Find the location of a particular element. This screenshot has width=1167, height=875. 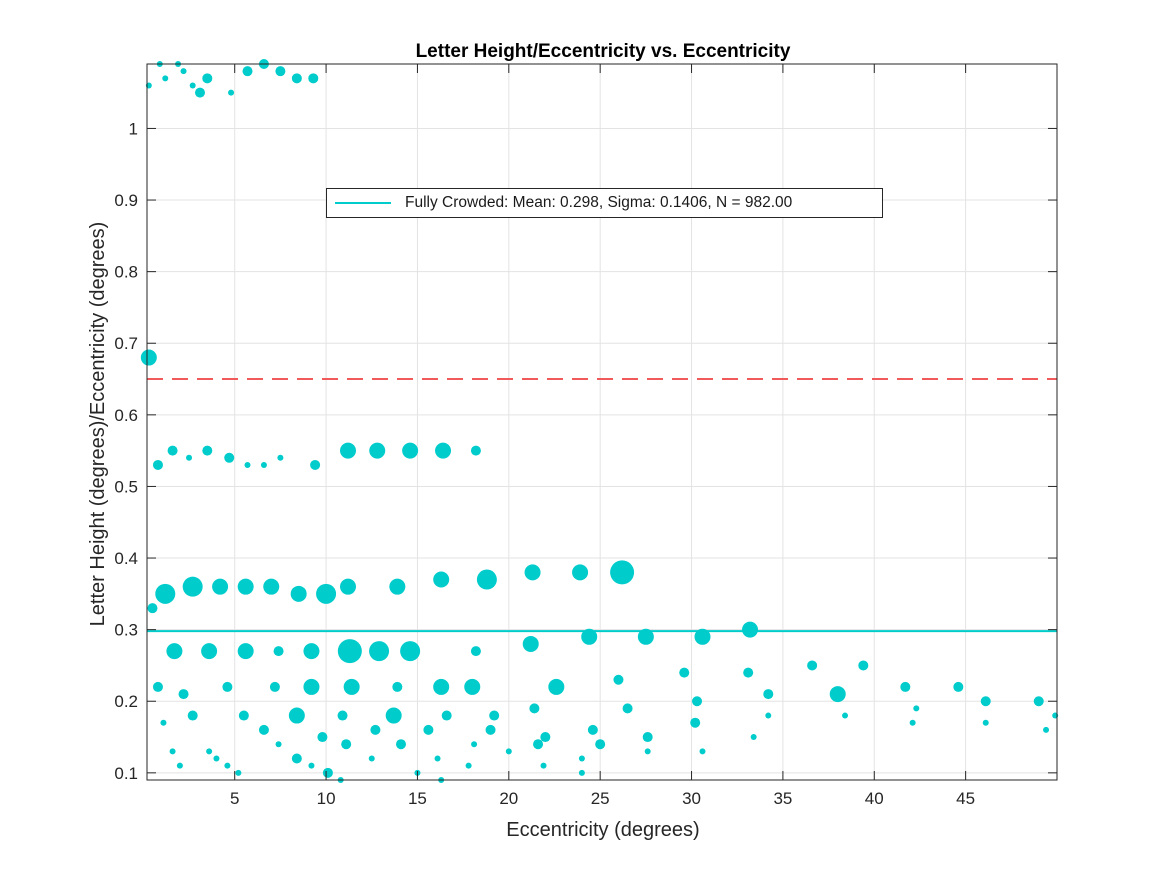

legend-swatch is located at coordinates (363, 203).